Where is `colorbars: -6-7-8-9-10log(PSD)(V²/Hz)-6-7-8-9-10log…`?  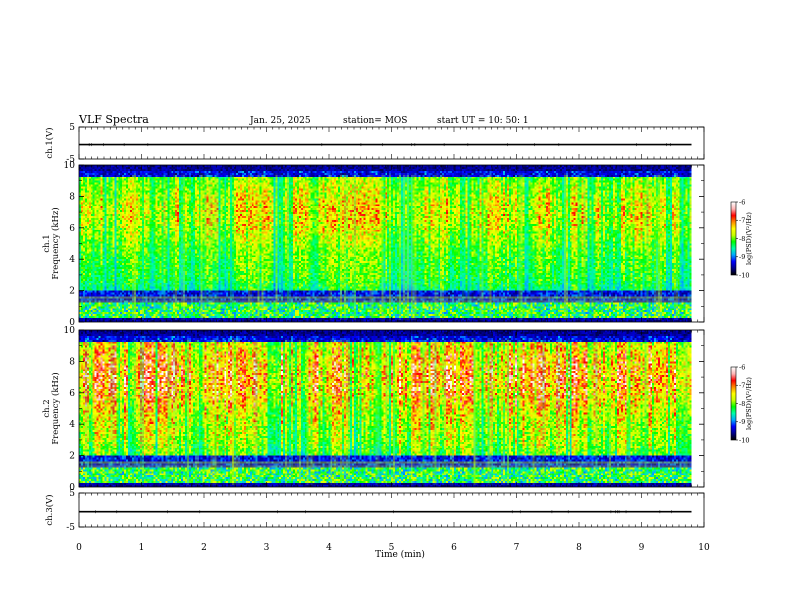
colorbars: -6-7-8-9-10log(PSD)(V²/Hz)-6-7-8-9-10log… is located at coordinates (741, 321).